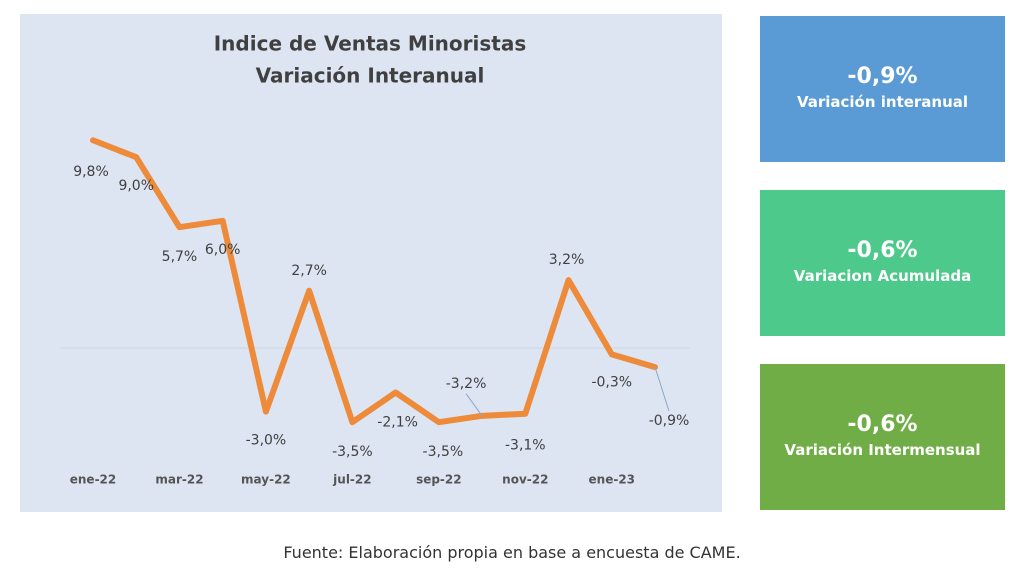  Describe the element at coordinates (370, 44) in the screenshot. I see `chart-title: Indice de Ventas Minoristas` at that location.